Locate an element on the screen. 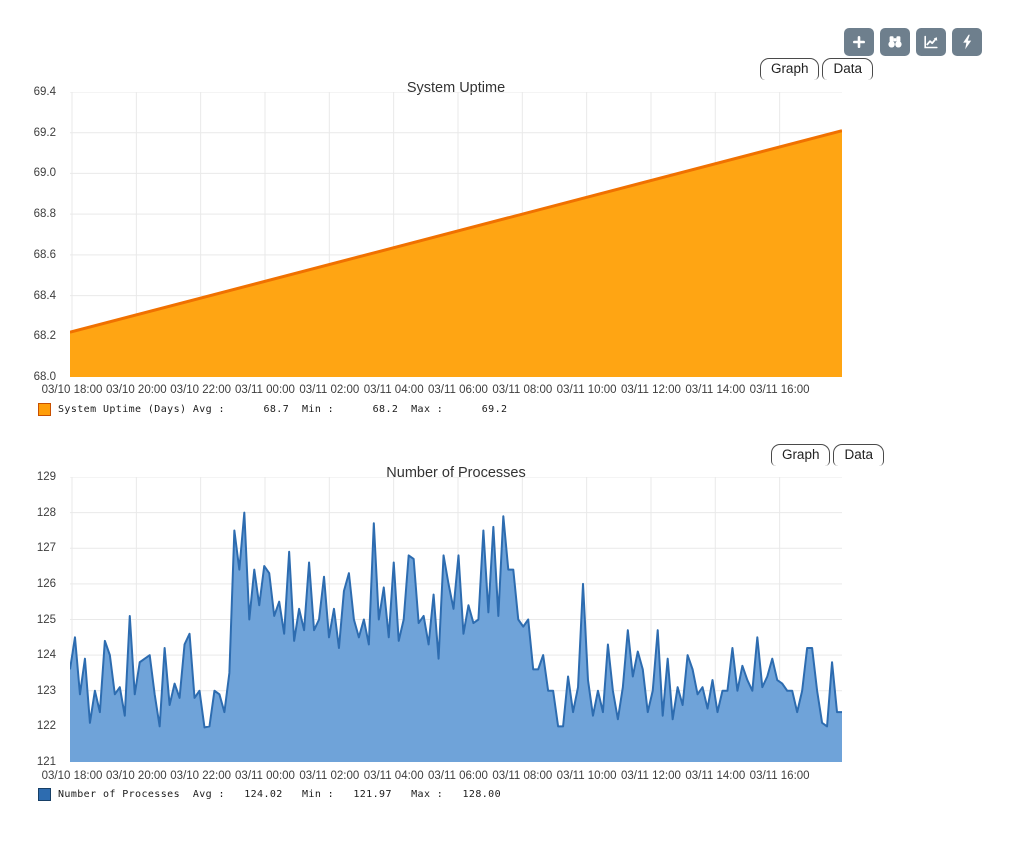  add-button is located at coordinates (859, 42).